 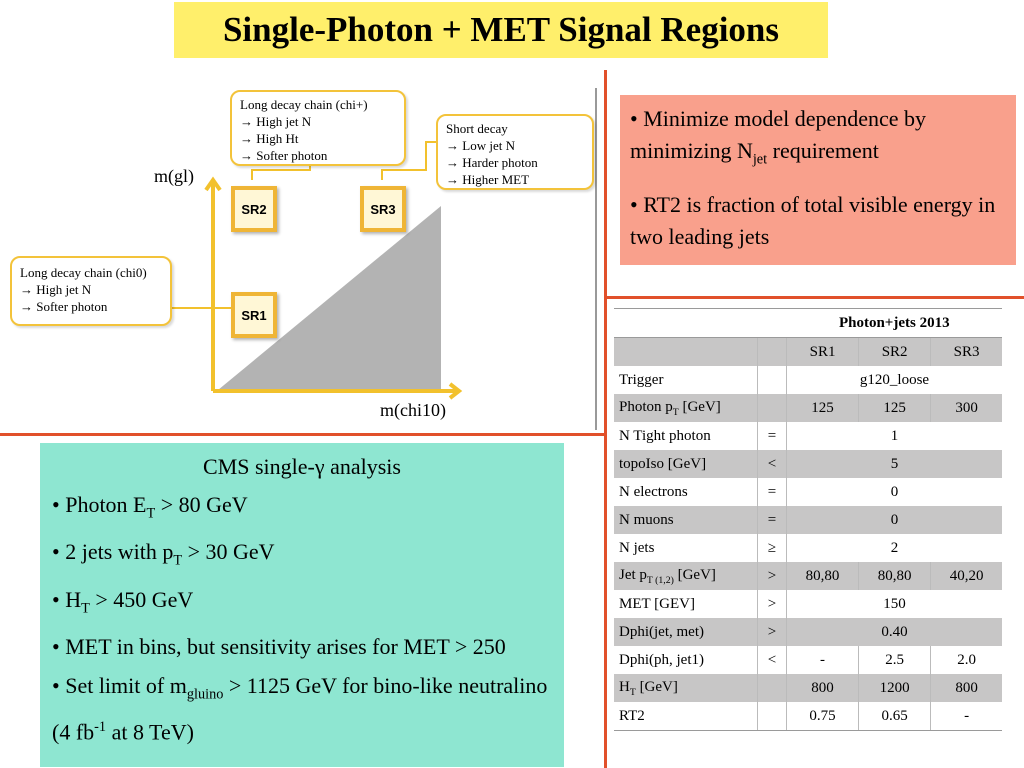 I want to click on row-value: 300, so click(x=966, y=408).